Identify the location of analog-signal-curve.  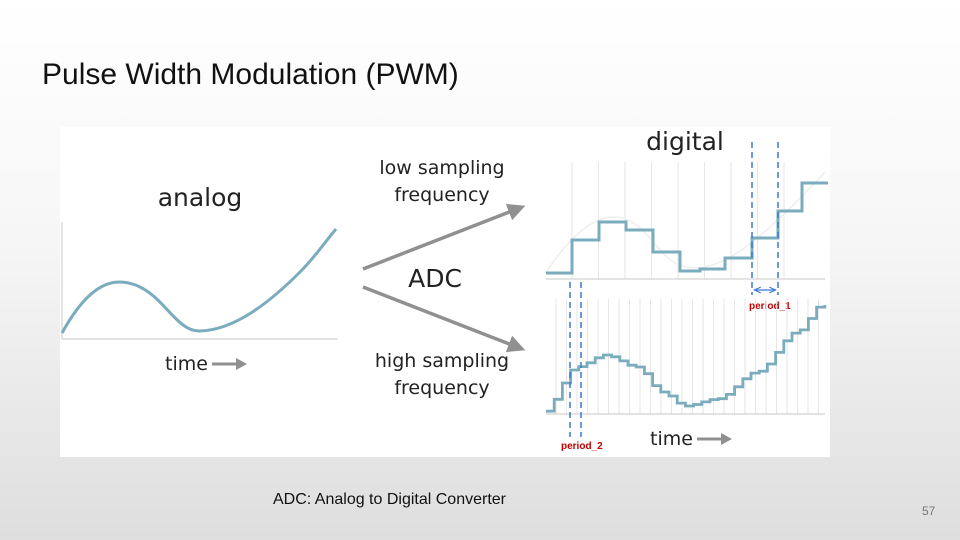
(199, 281).